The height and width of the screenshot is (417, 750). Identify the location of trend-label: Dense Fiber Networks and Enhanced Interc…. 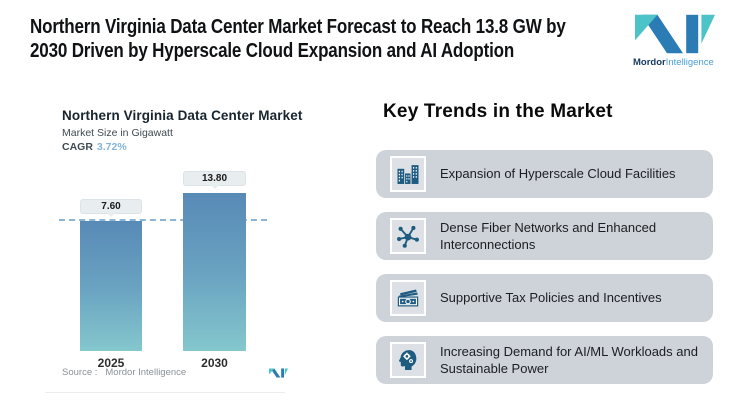
(548, 235).